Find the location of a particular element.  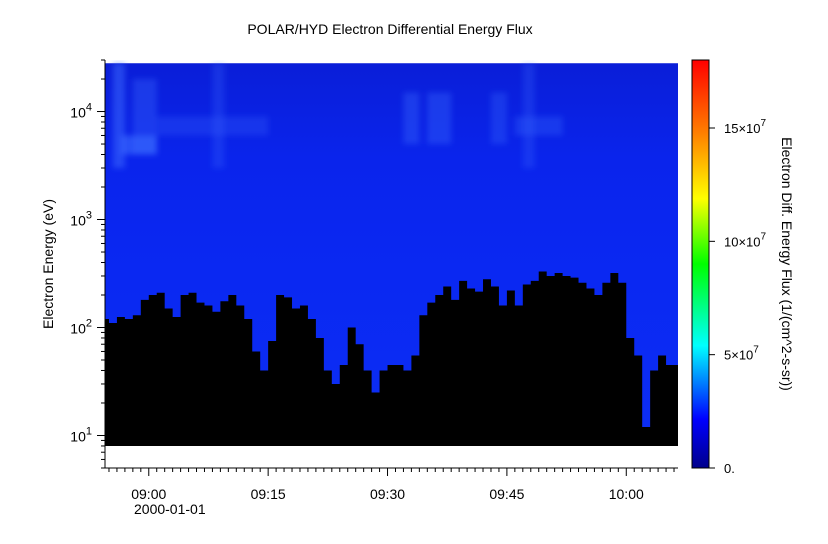

flux-enhancements is located at coordinates (337, 115).